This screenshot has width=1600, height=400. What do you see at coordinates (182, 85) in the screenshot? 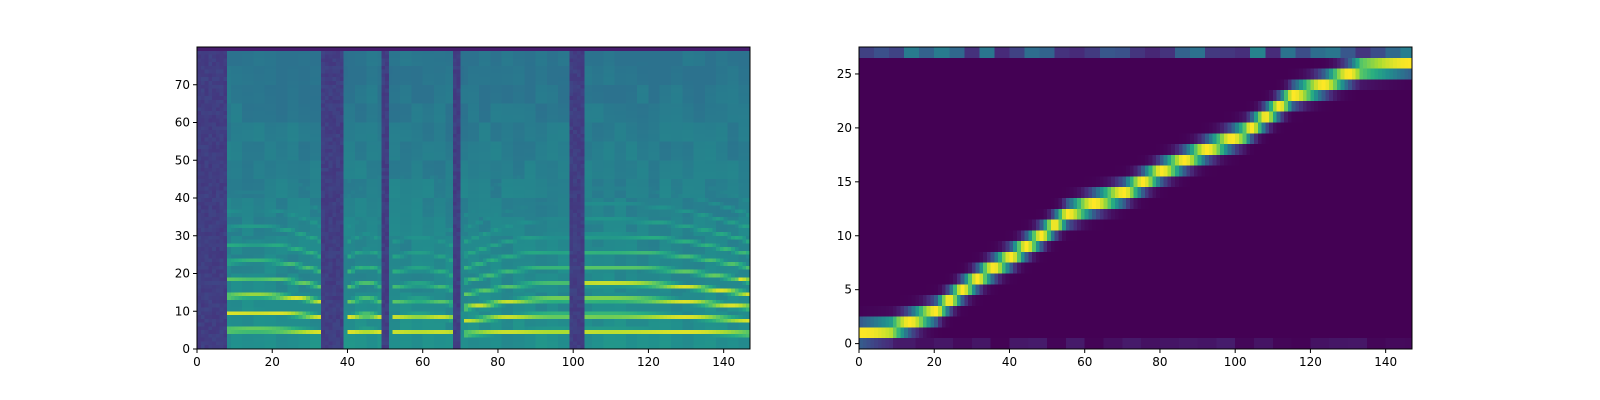
I see `y-tick-label: 70` at bounding box center [182, 85].